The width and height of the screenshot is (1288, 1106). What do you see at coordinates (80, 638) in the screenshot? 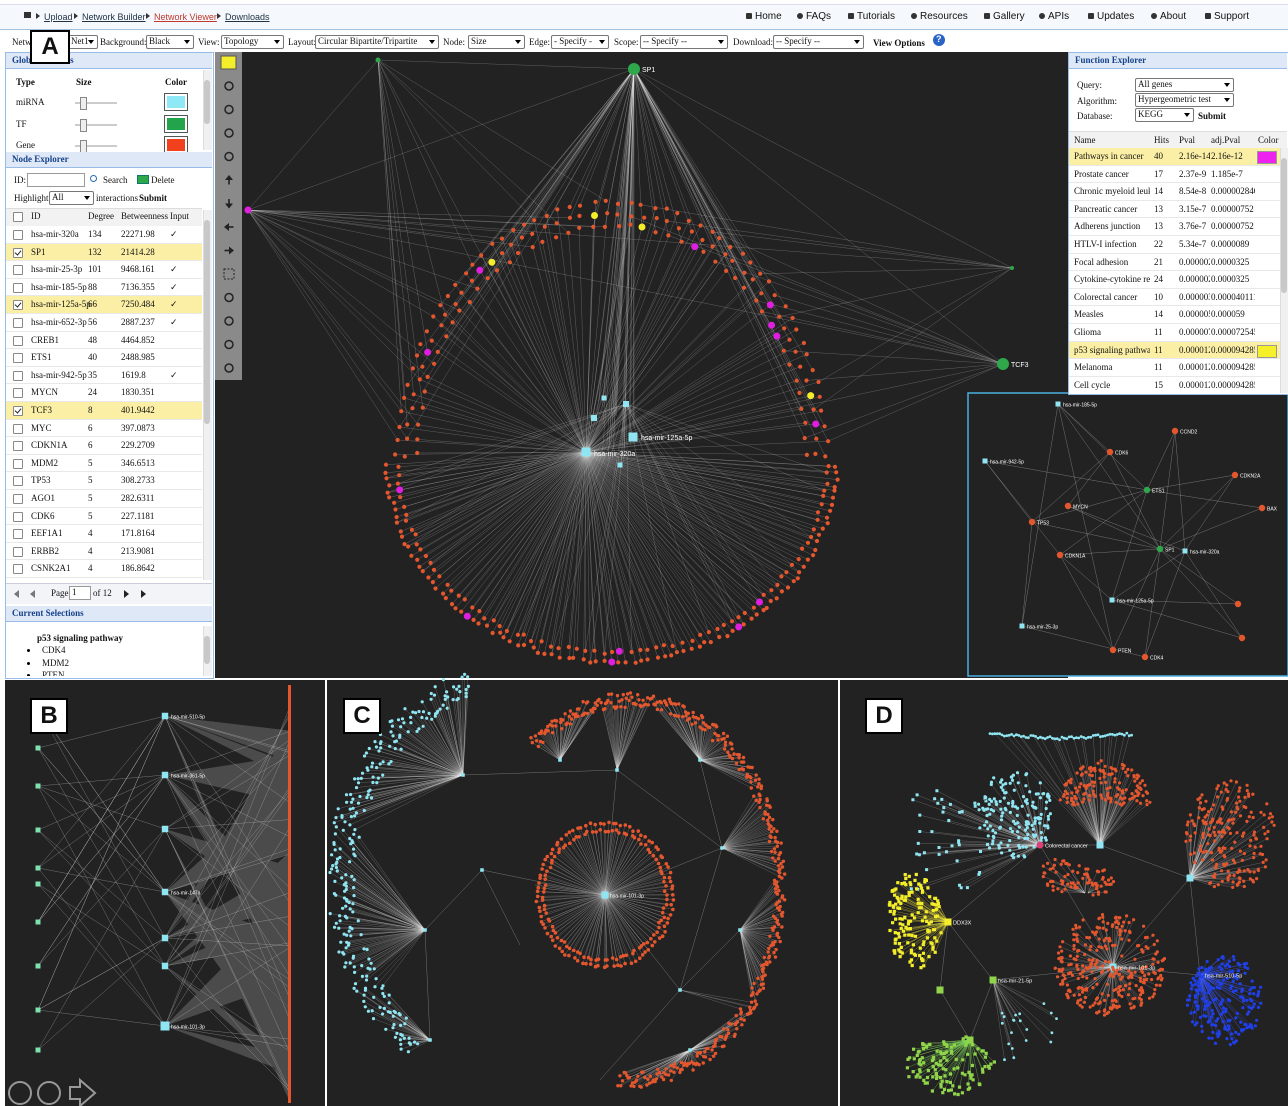
I see `selected-pathway: p53 signaling pathway` at bounding box center [80, 638].